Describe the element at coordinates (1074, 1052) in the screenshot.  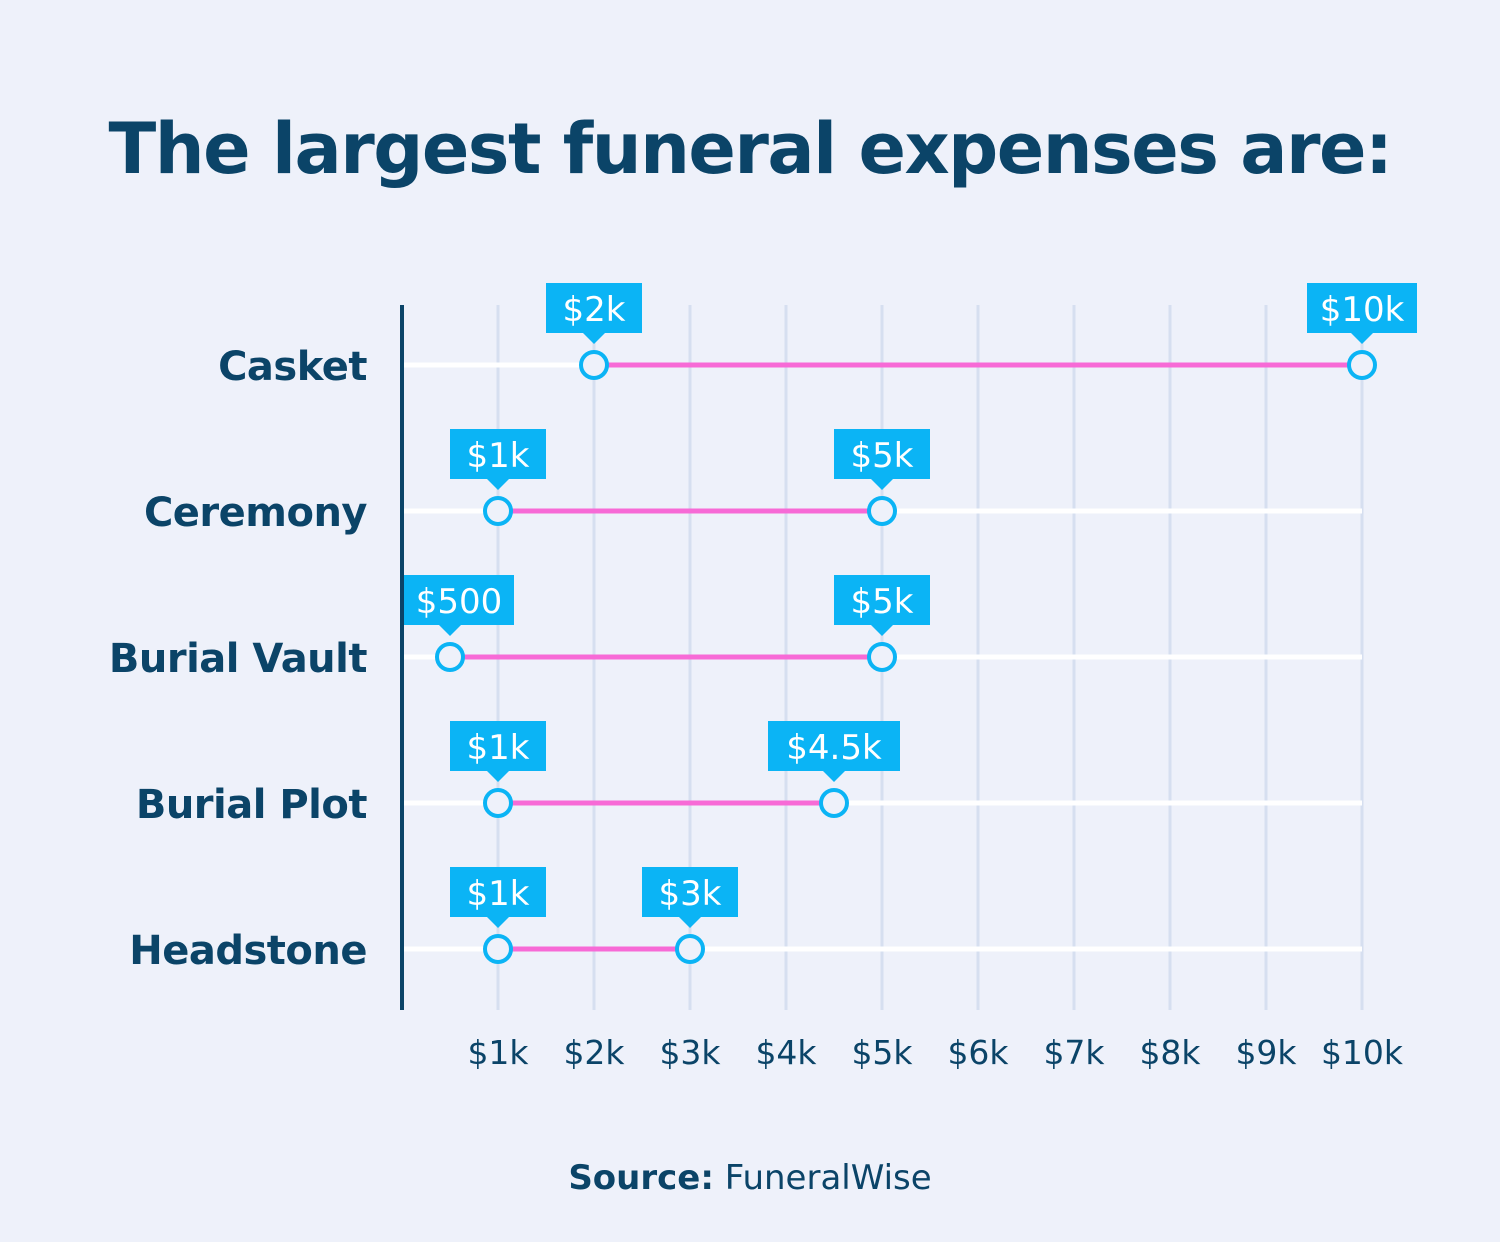
I see `x-tick-label: $7k` at that location.